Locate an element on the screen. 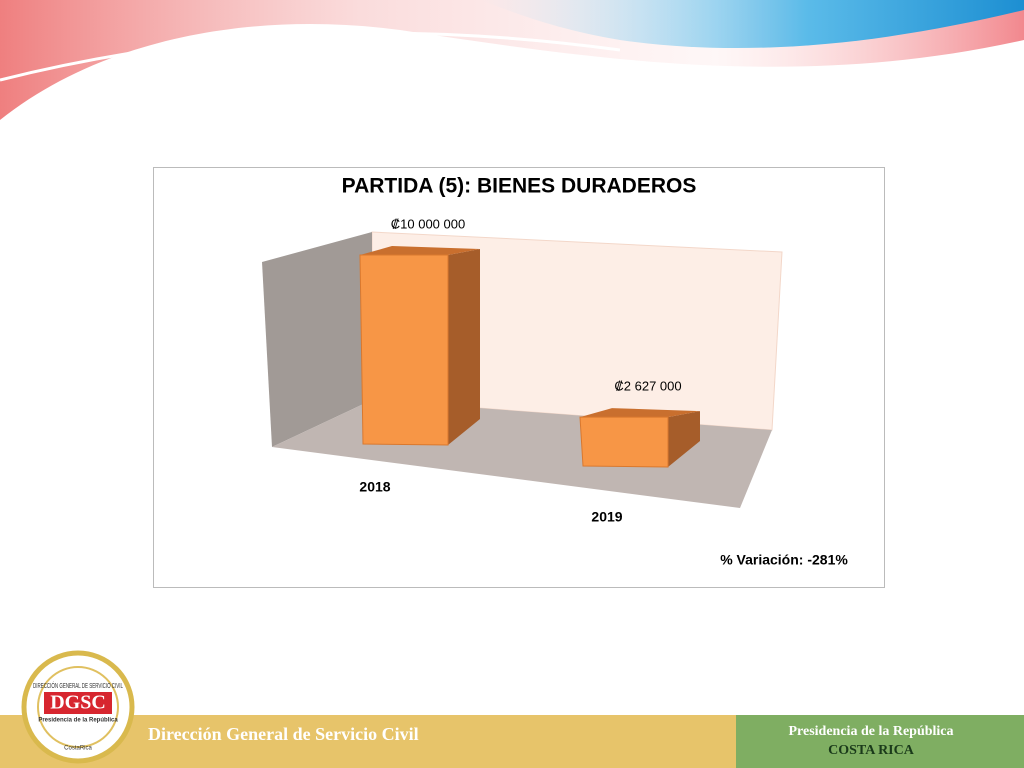  header-swoosh-blue is located at coordinates (752, 24).